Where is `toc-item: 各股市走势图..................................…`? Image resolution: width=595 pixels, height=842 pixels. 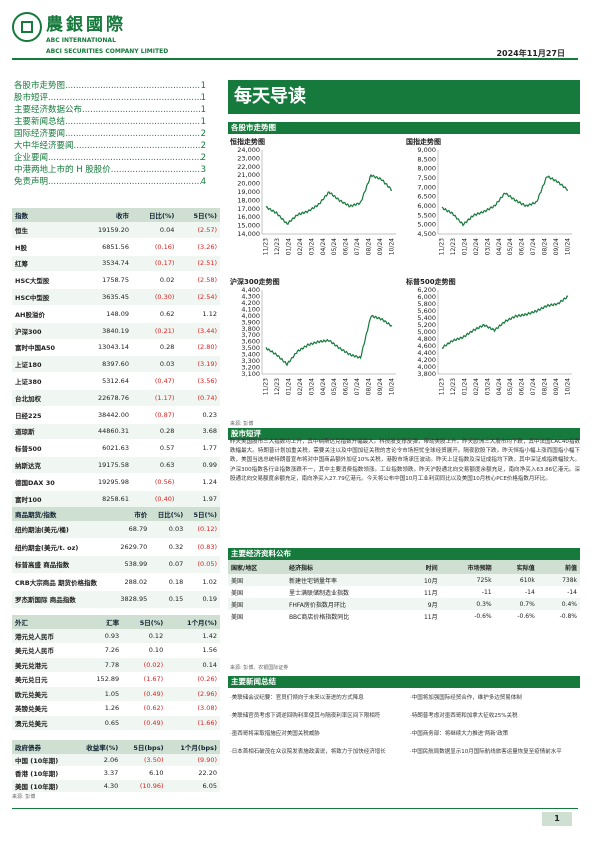 toc-item: 各股市走势图..................................… is located at coordinates (110, 86).